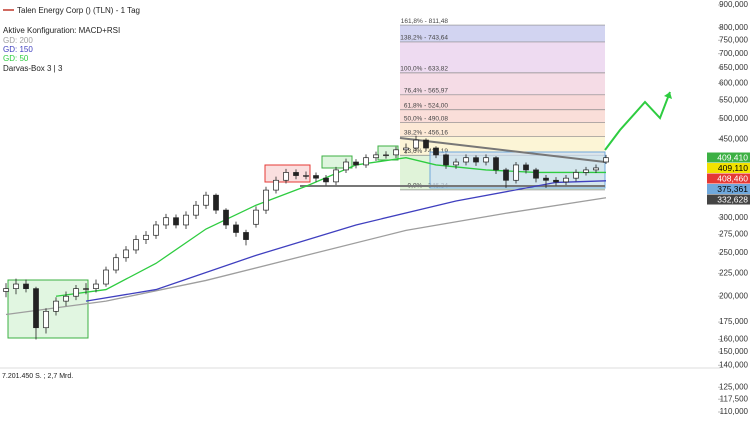 The width and height of the screenshot is (750, 421). What do you see at coordinates (426, 151) in the screenshot?
I see `fib-label: 23,6% - 414,19` at bounding box center [426, 151].